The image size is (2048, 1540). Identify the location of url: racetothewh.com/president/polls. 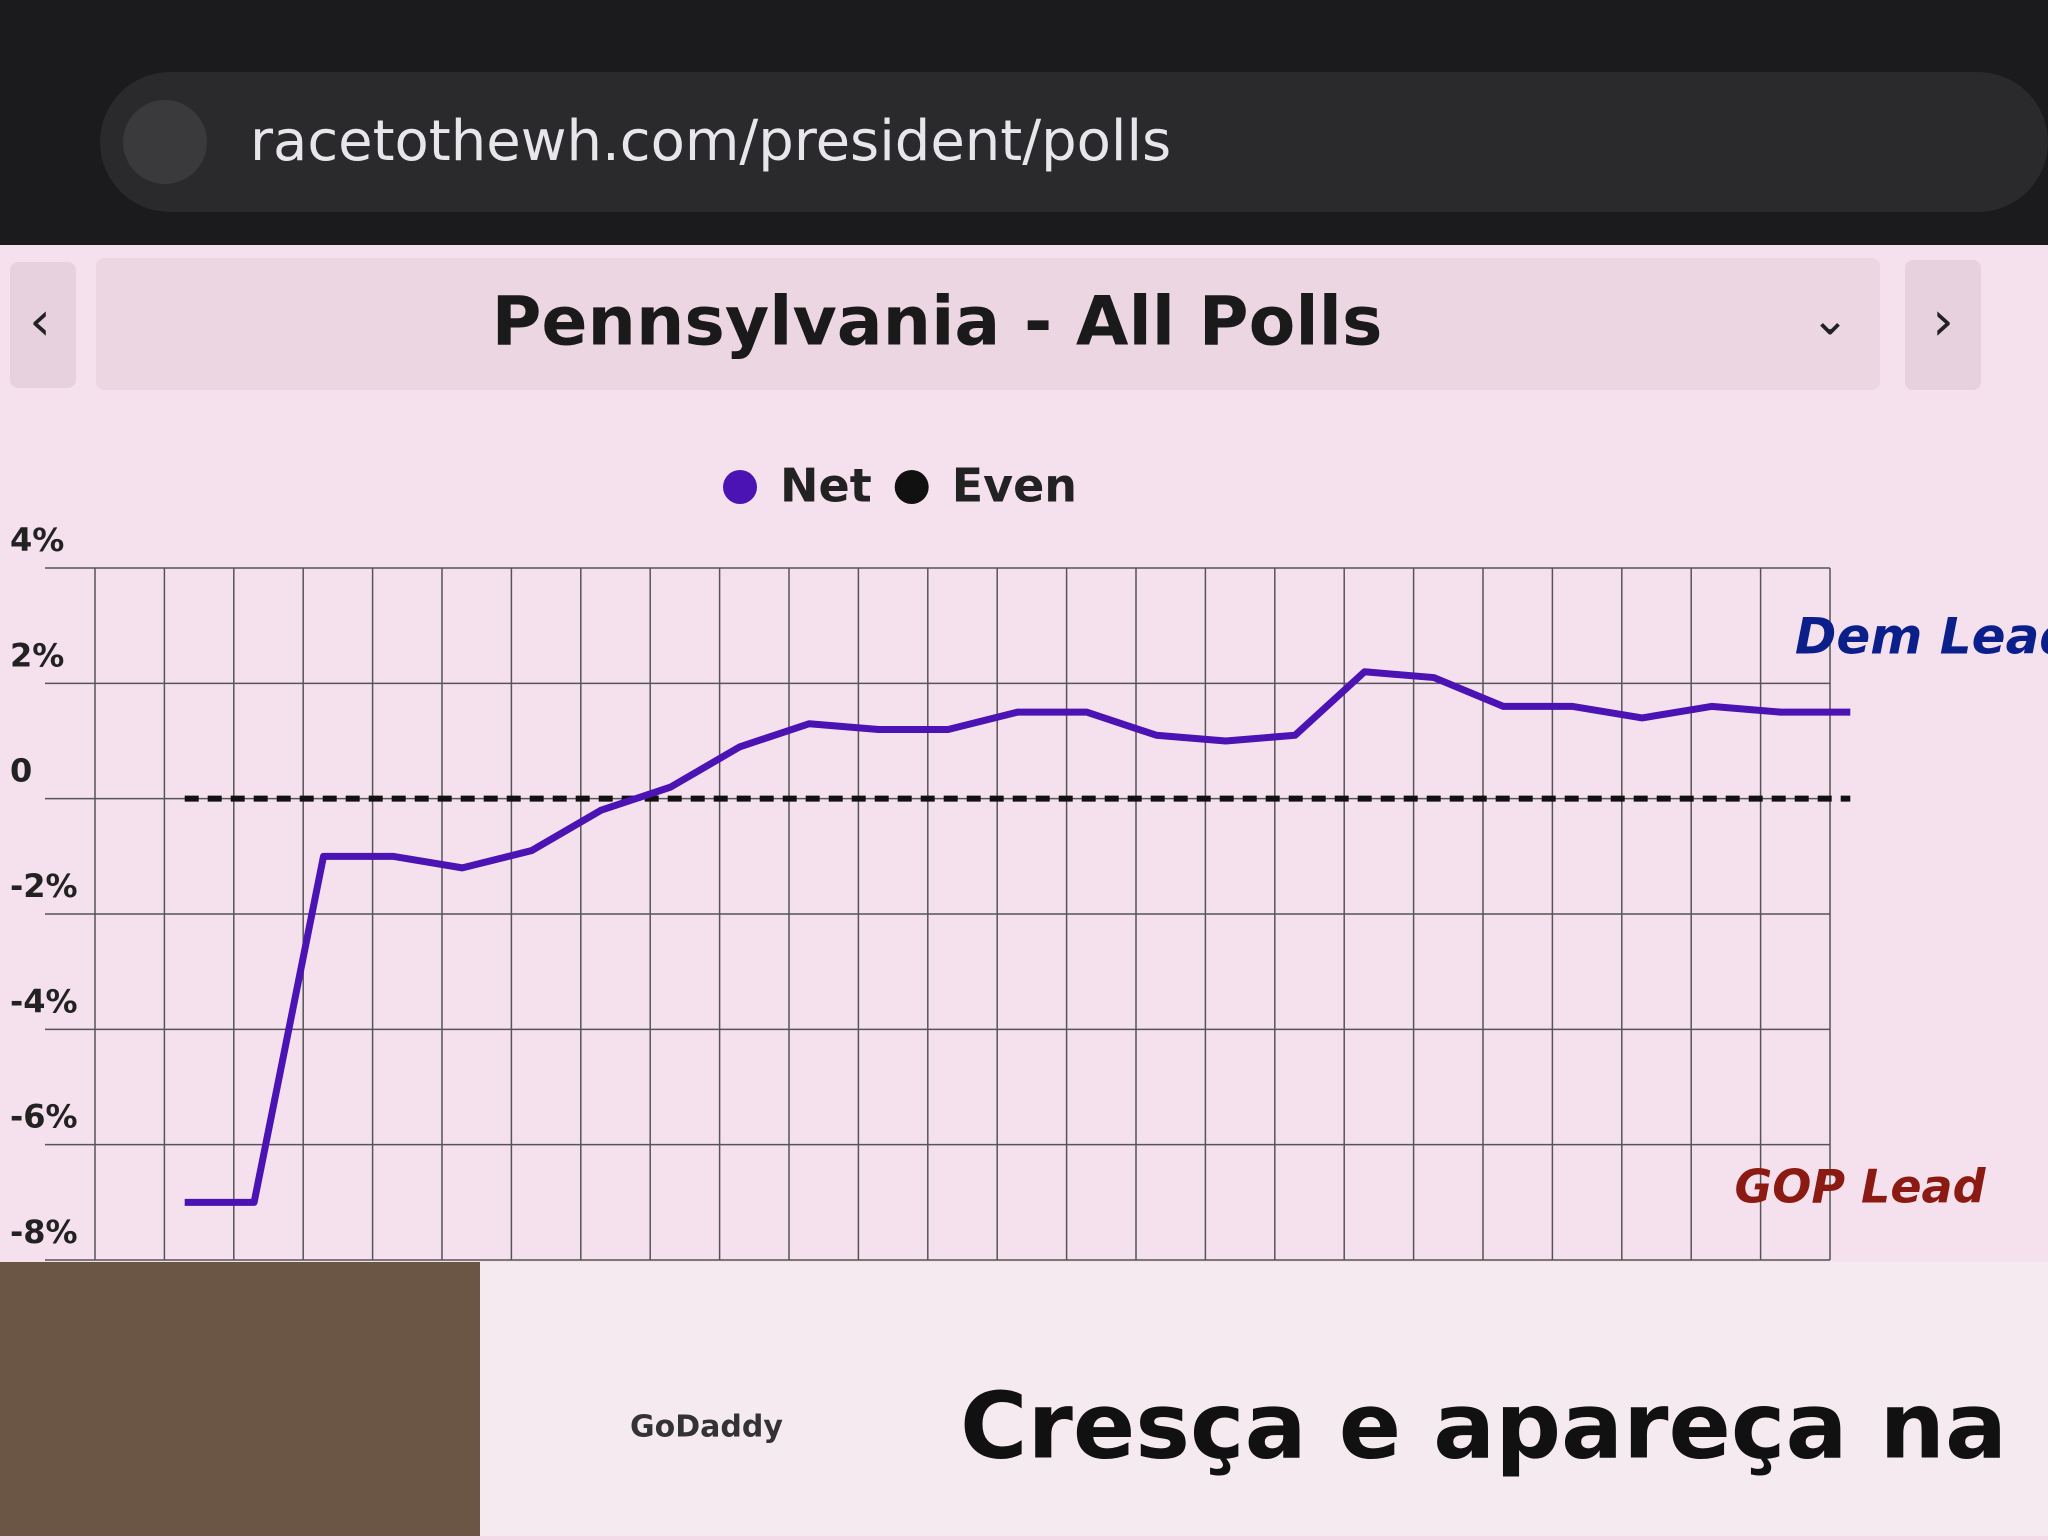
(710, 141).